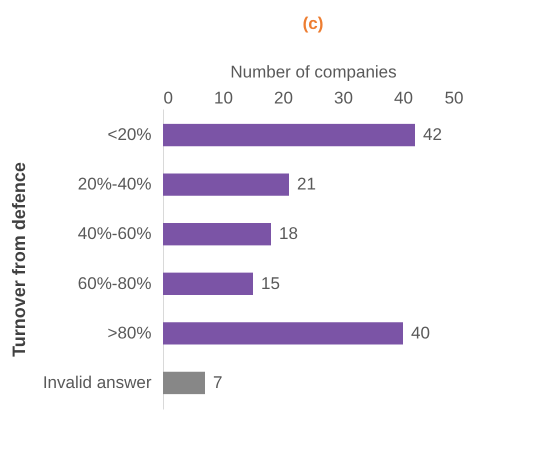 The height and width of the screenshot is (468, 554). Describe the element at coordinates (115, 234) in the screenshot. I see `y-tick-label: 40%-60%` at that location.